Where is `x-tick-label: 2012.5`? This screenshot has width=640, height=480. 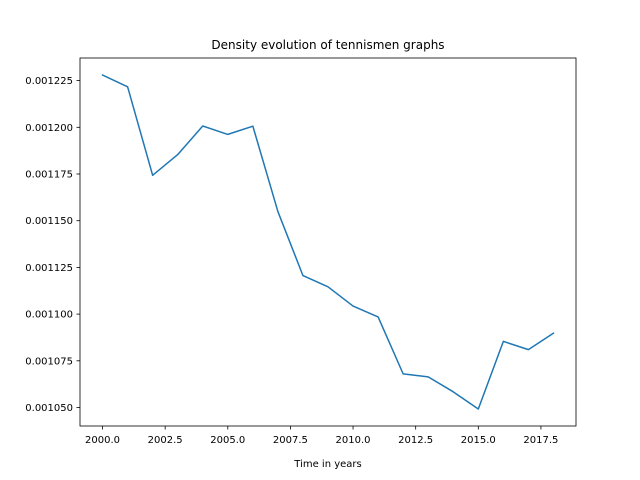
x-tick-label: 2012.5 is located at coordinates (415, 440).